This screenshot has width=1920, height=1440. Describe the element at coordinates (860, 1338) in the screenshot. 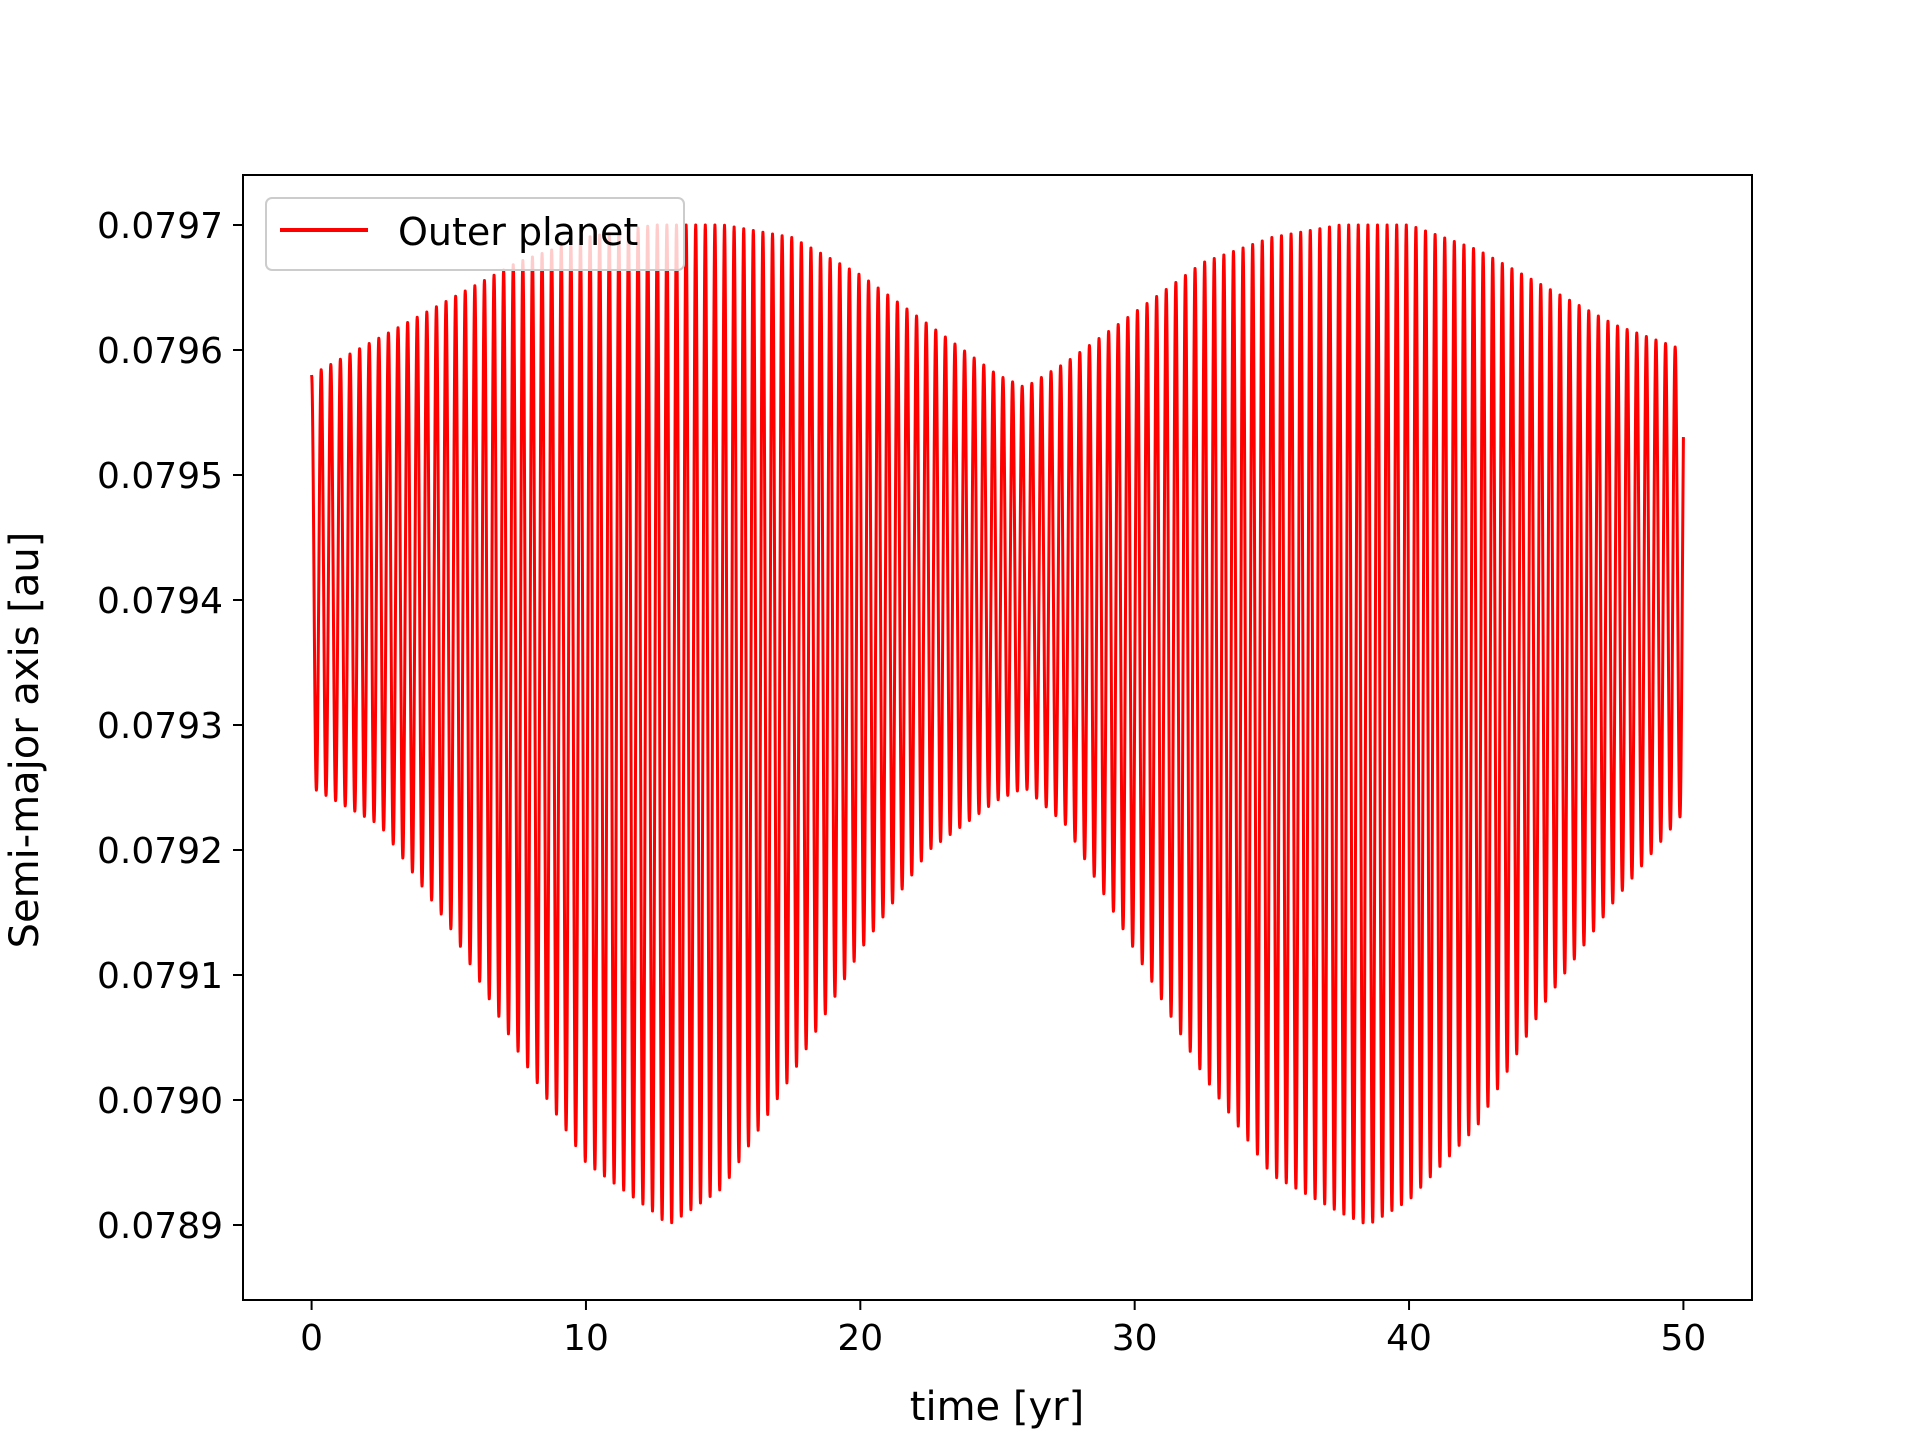

I see `x-tick-label: 20` at that location.